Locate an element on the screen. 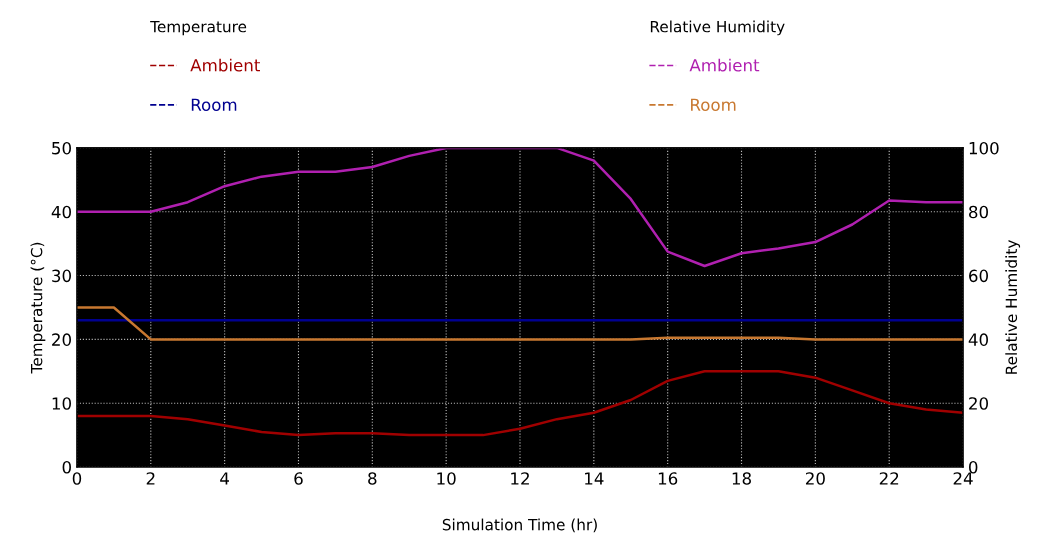 The height and width of the screenshot is (554, 1040). y-tick-label: 0 is located at coordinates (66, 467).